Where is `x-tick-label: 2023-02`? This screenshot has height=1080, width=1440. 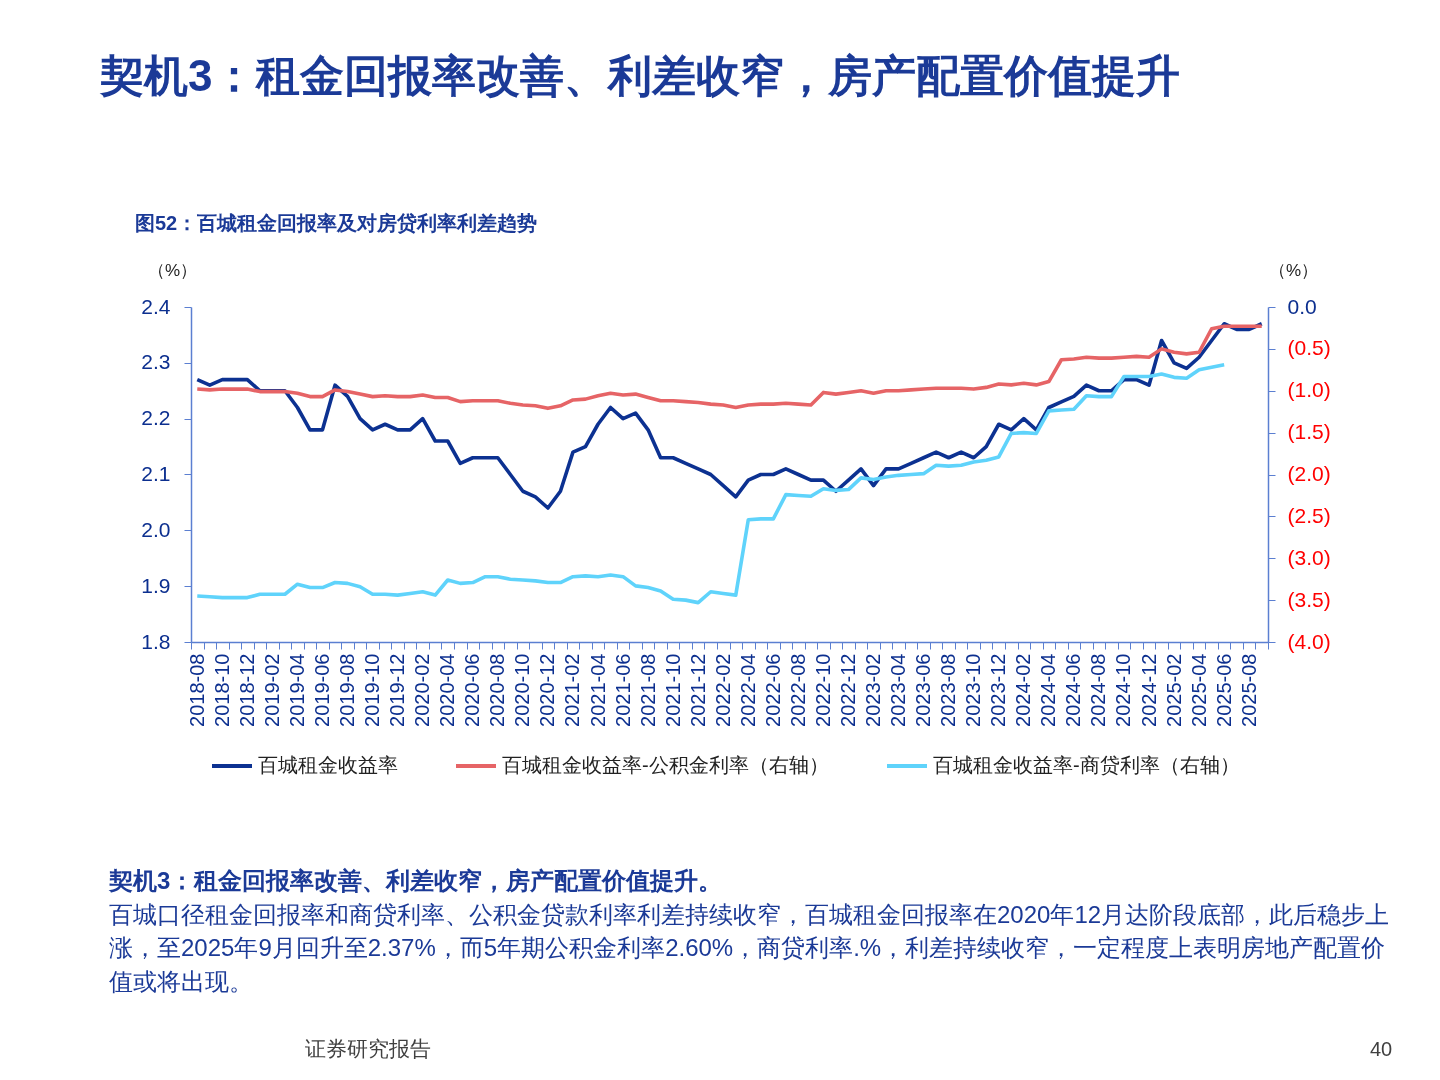
x-tick-label: 2023-02 is located at coordinates (873, 690).